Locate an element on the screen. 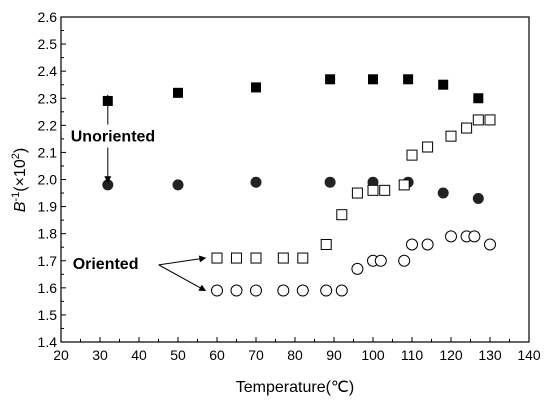 The height and width of the screenshot is (403, 552). x-tick-label: 20 is located at coordinates (61, 355).